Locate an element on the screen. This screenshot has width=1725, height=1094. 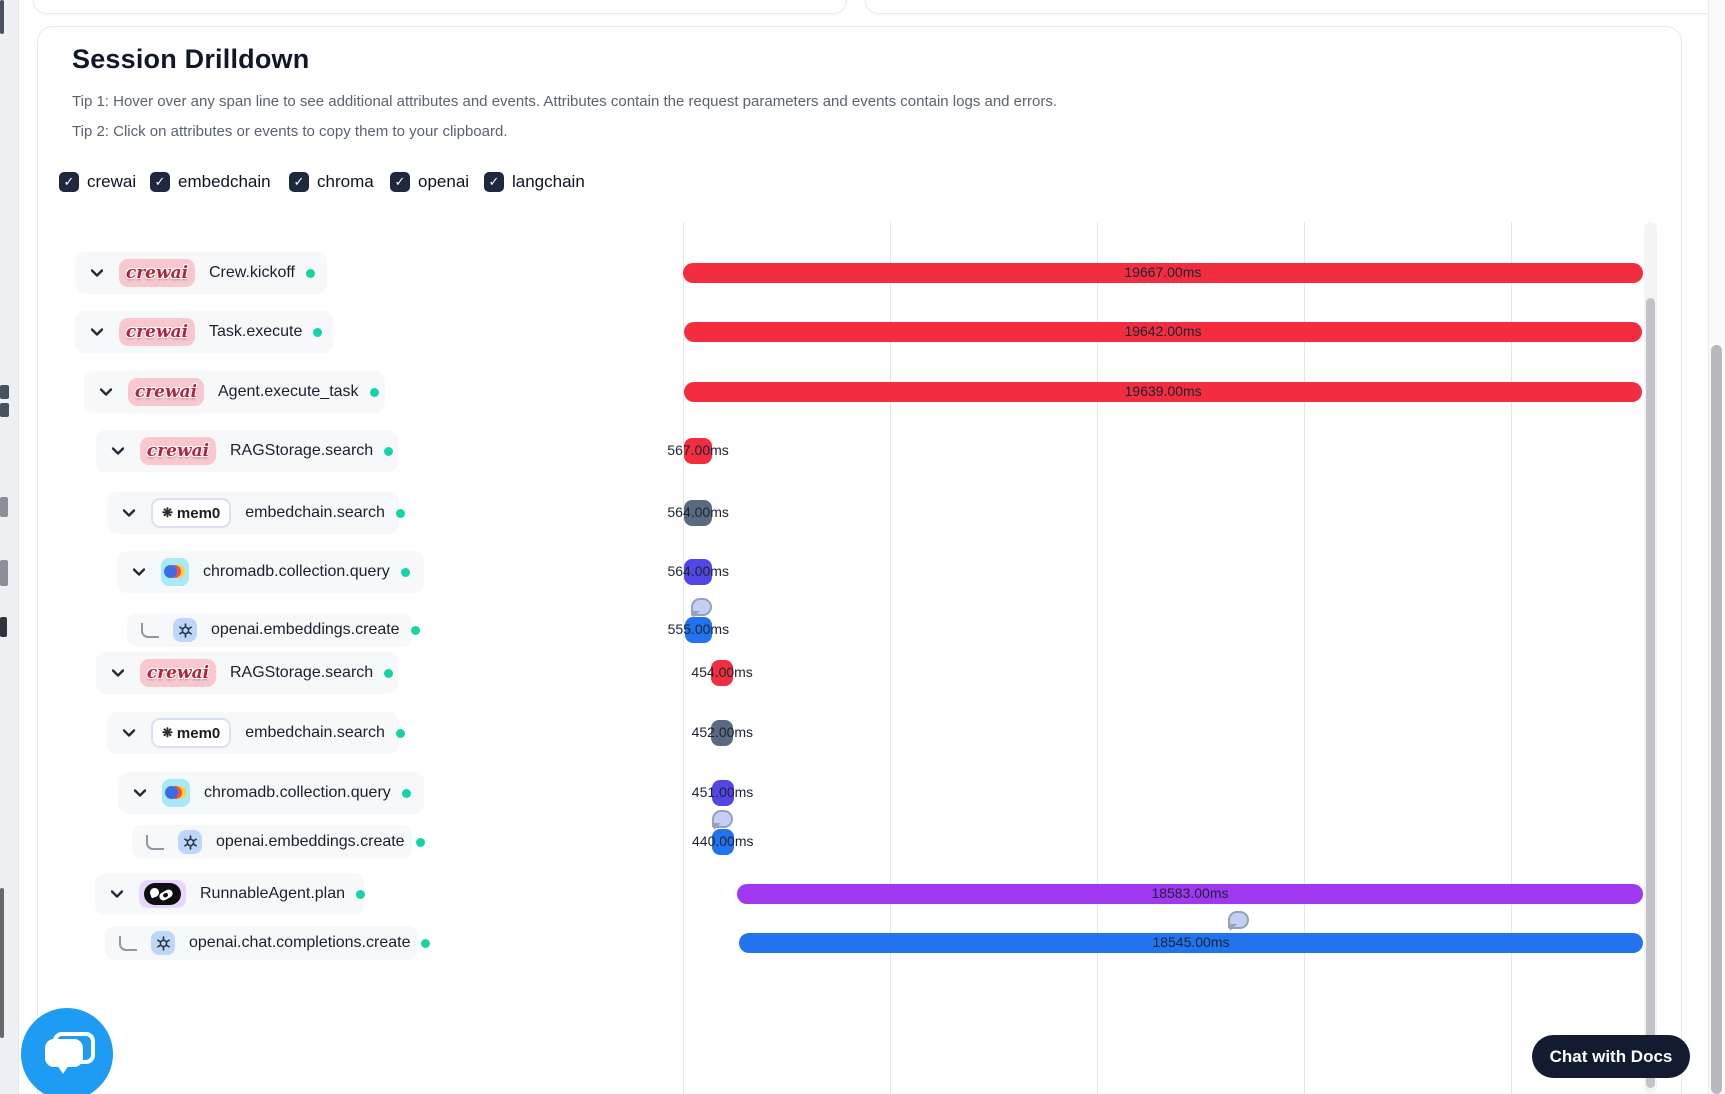
span-name-label: Crew.kickoff is located at coordinates (252, 272).